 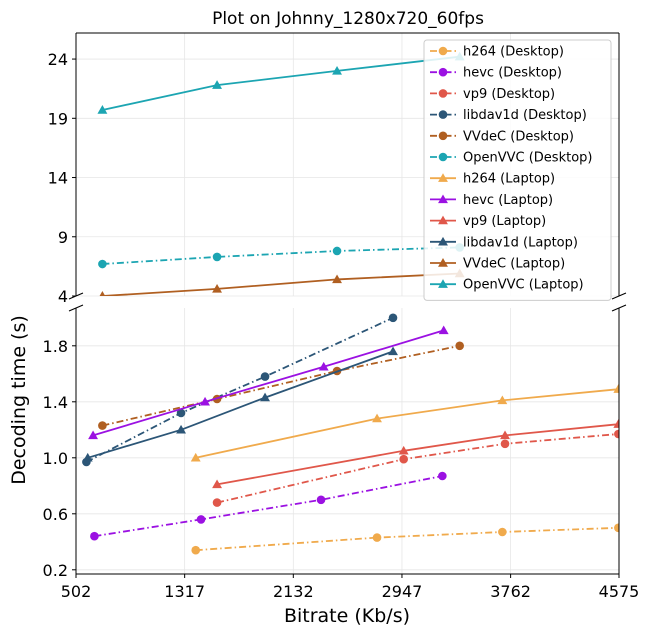 I want to click on legend-item: hevc (Desktop), so click(x=496, y=73).